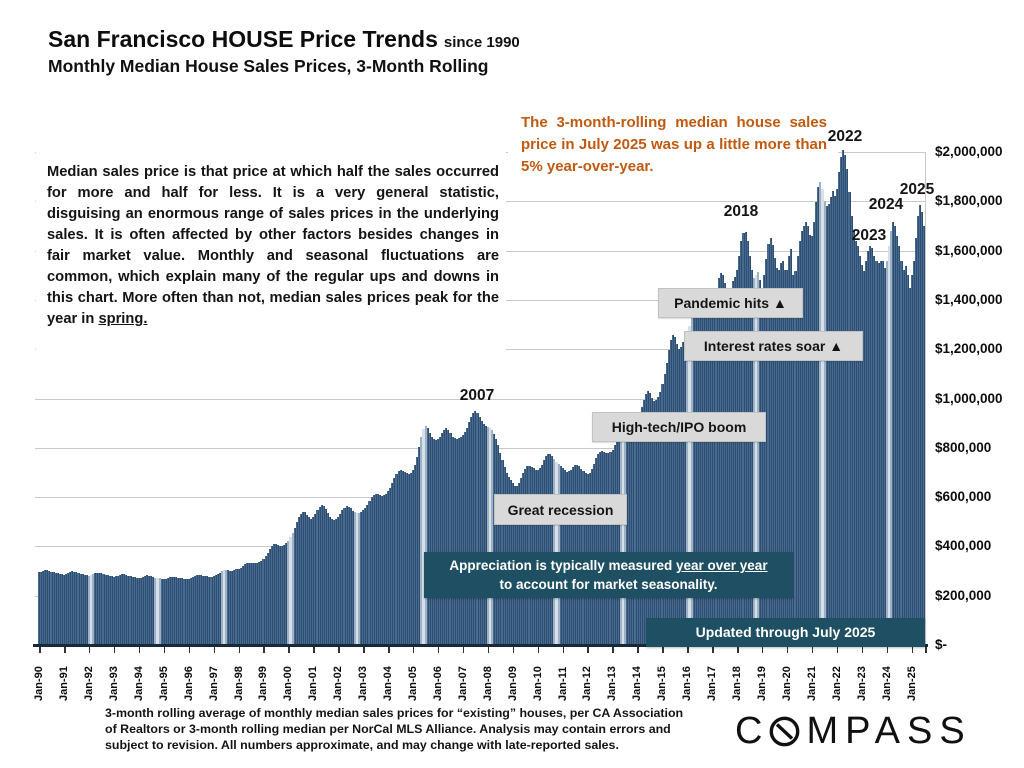 The height and width of the screenshot is (768, 1024). I want to click on callout-interest-rates-soar: Interest rates soar ▲, so click(773, 346).